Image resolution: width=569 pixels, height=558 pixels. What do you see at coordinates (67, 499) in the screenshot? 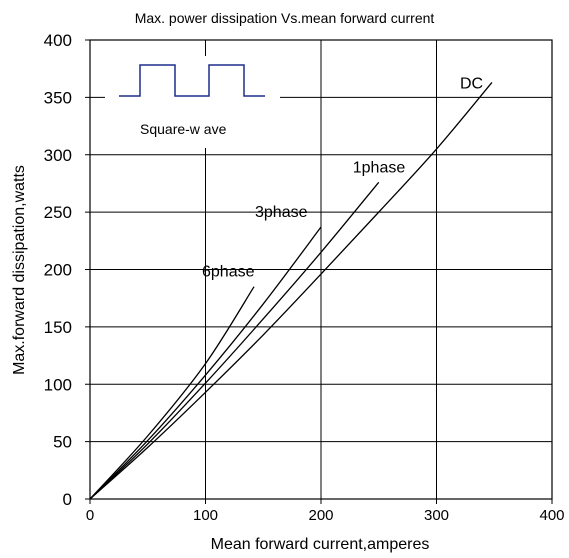
I see `y-tick-label: 0` at bounding box center [67, 499].